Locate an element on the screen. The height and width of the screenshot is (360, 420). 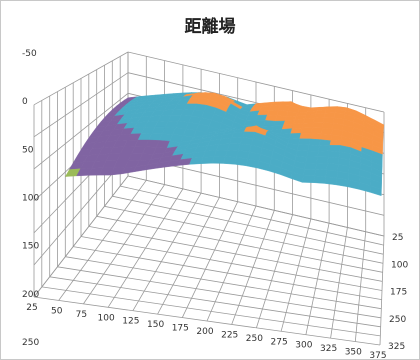
x-tick-label: 50 is located at coordinates (57, 311).